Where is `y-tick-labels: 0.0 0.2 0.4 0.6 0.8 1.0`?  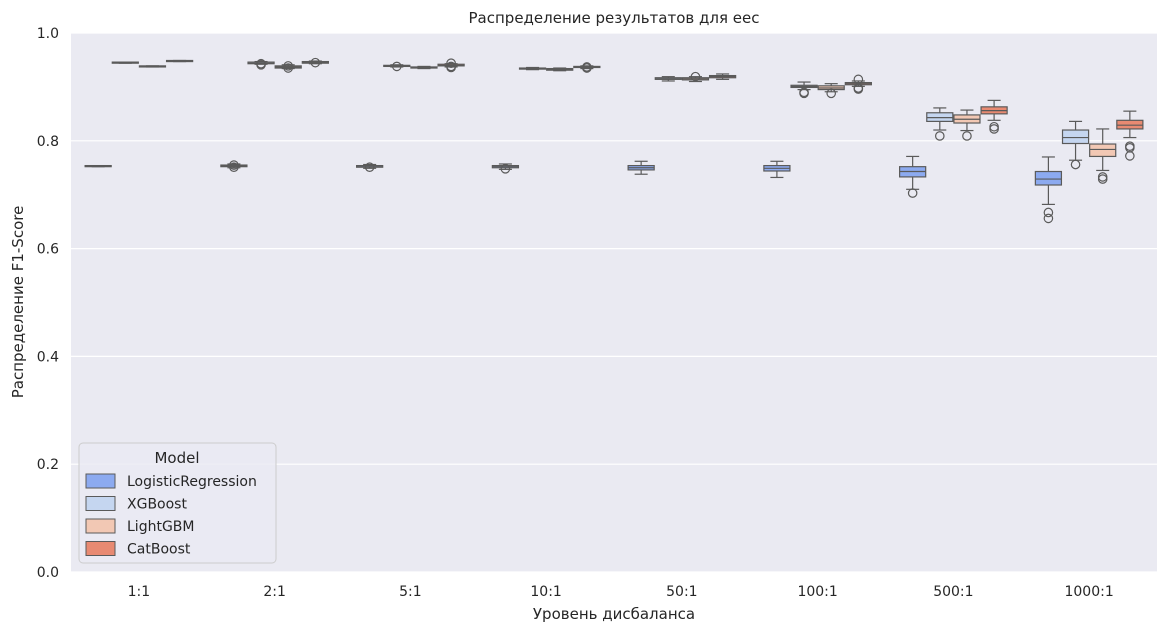 y-tick-labels: 0.0 0.2 0.4 0.6 0.8 1.0 is located at coordinates (48, 303).